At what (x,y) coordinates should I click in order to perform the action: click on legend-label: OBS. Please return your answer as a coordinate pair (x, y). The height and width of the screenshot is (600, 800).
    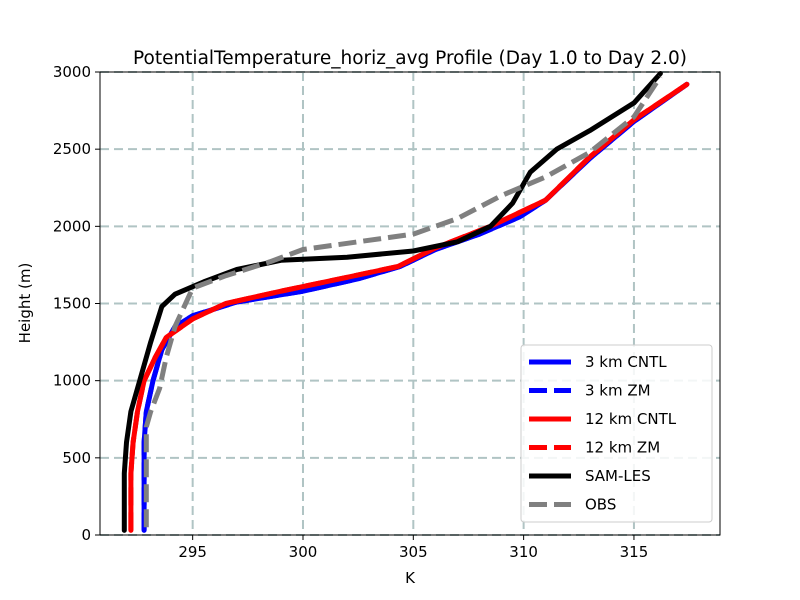
    Looking at the image, I should click on (600, 505).